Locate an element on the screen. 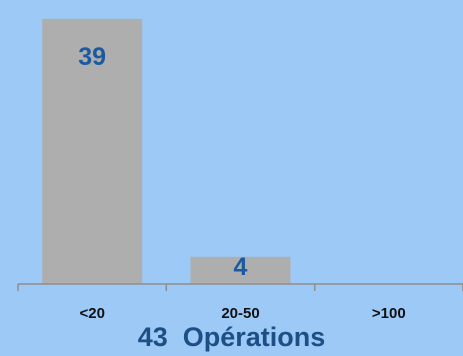 The width and height of the screenshot is (463, 356). caption-count: 43 is located at coordinates (152, 337).